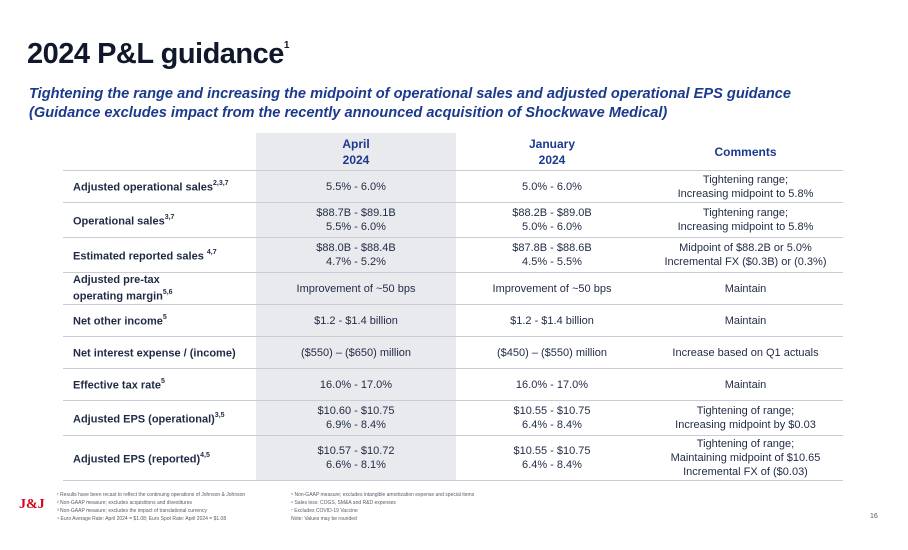 The height and width of the screenshot is (550, 908). I want to click on january-value: $87.8B - $88.6B 4.5% - 5.5%, so click(552, 255).